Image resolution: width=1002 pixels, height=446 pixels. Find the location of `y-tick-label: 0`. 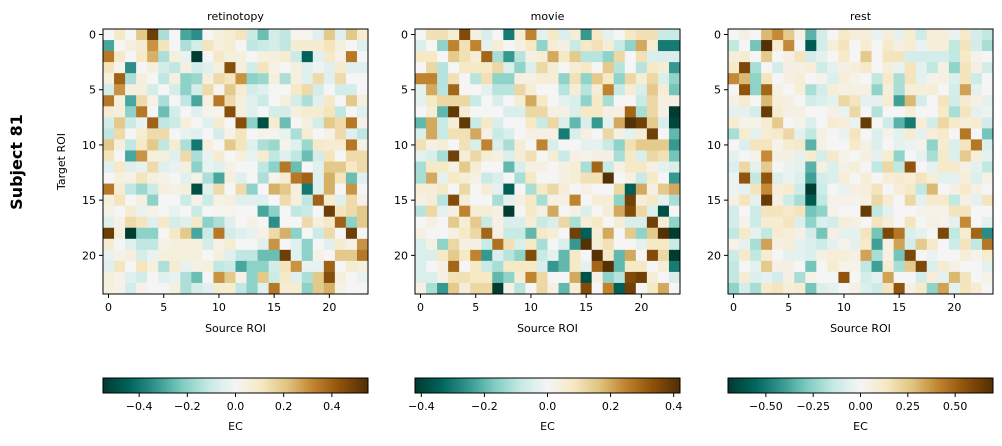

y-tick-label: 0 is located at coordinates (92, 35).